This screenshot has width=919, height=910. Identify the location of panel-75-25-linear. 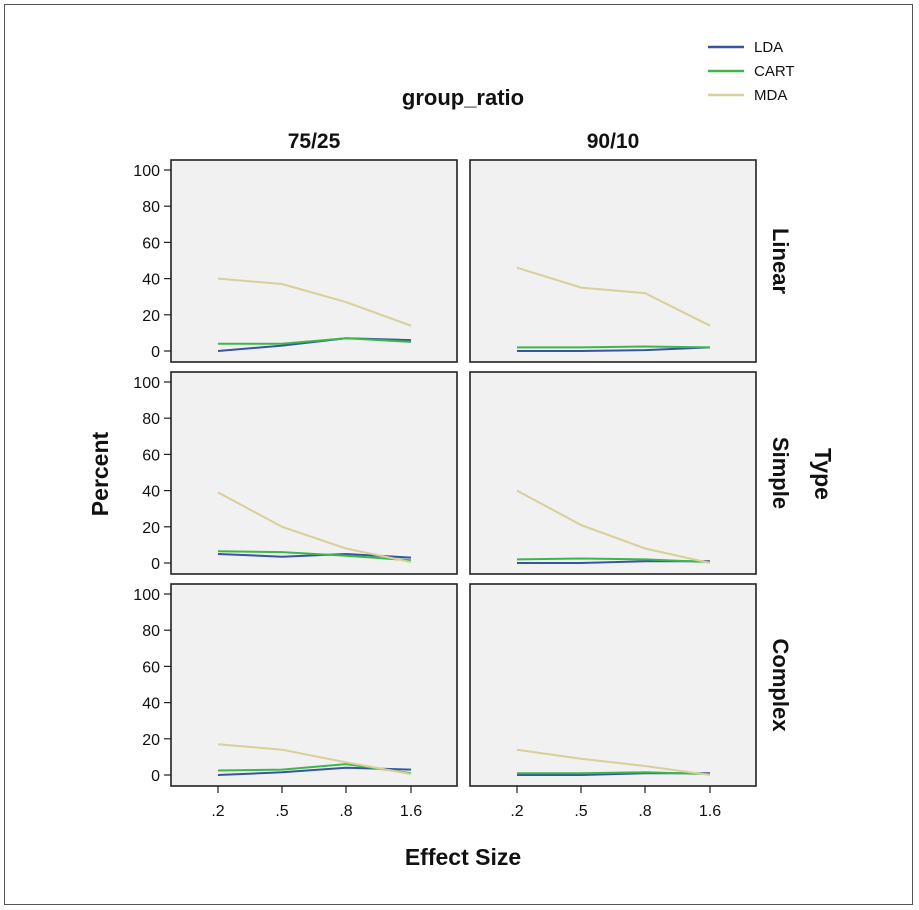
(314, 261).